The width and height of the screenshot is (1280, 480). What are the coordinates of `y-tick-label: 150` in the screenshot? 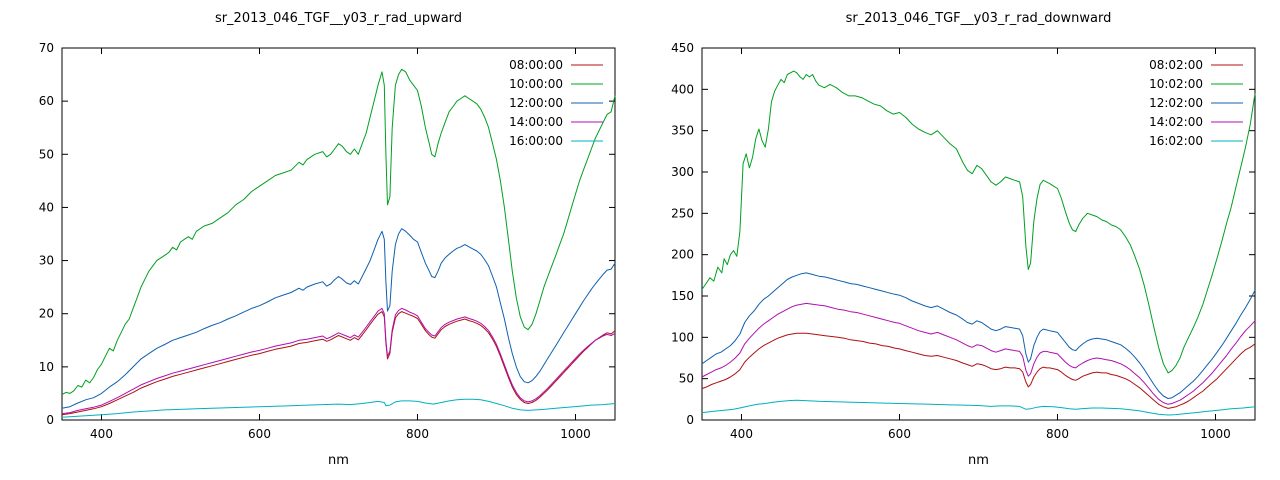 It's located at (682, 296).